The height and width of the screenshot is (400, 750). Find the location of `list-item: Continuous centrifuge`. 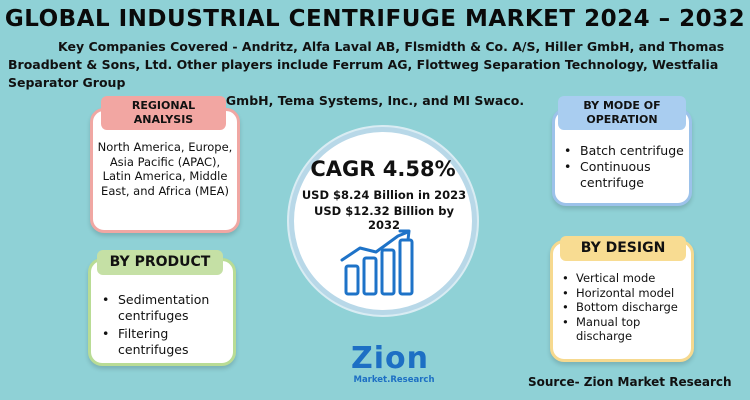

list-item: Continuous centrifuge is located at coordinates (628, 175).